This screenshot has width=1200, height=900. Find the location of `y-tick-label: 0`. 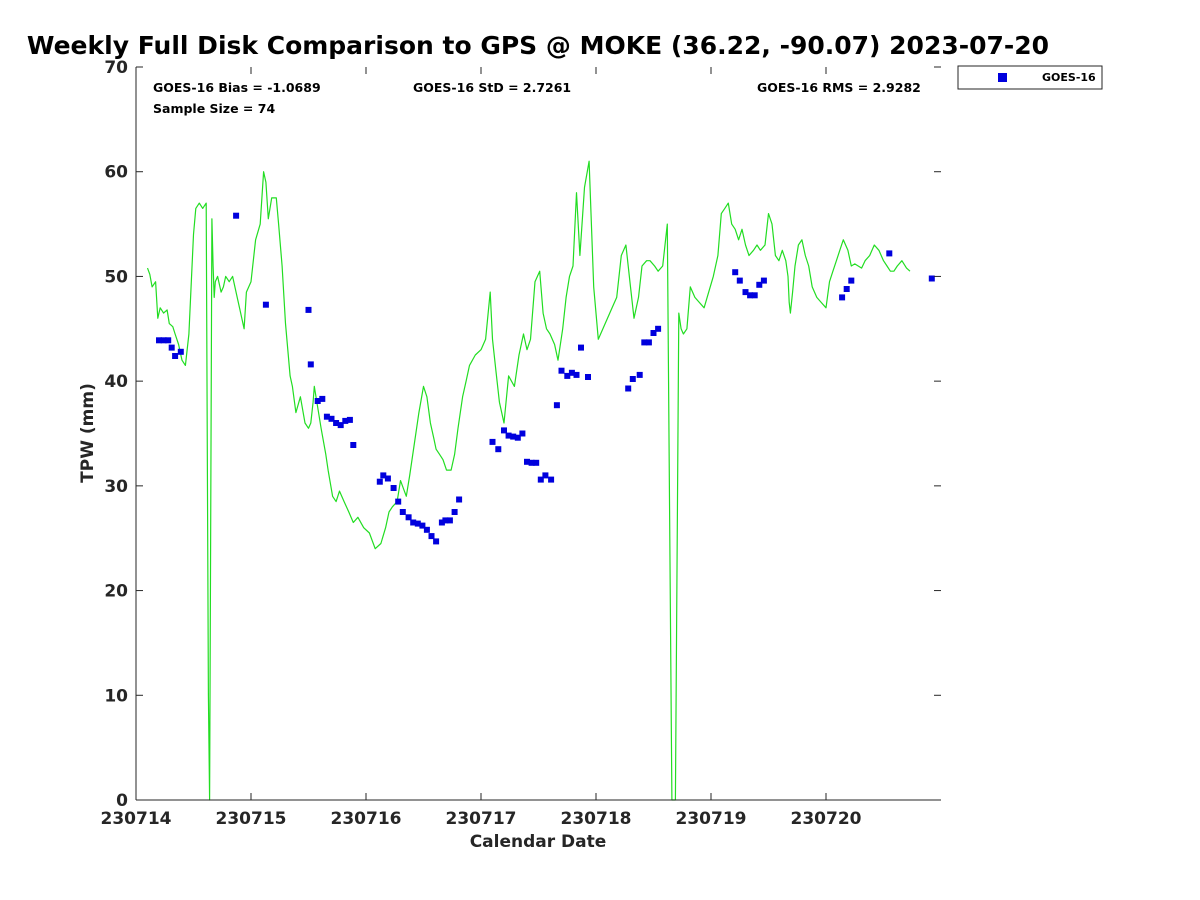

y-tick-label: 0 is located at coordinates (122, 801).